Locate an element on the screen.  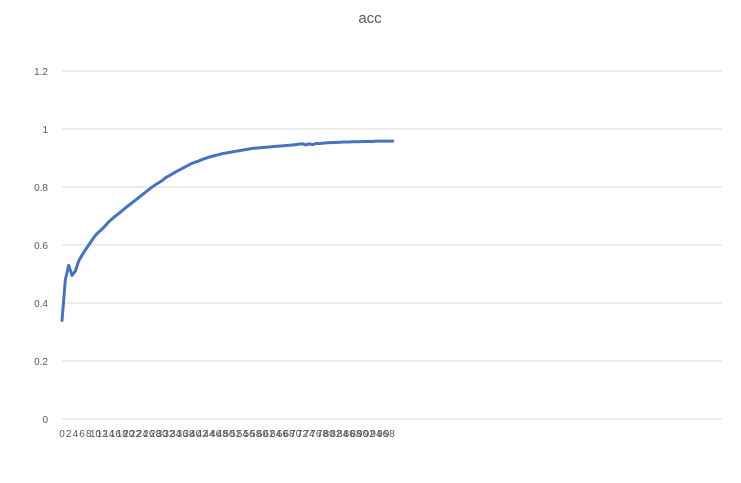
x-tick-label: 46 is located at coordinates (216, 434).